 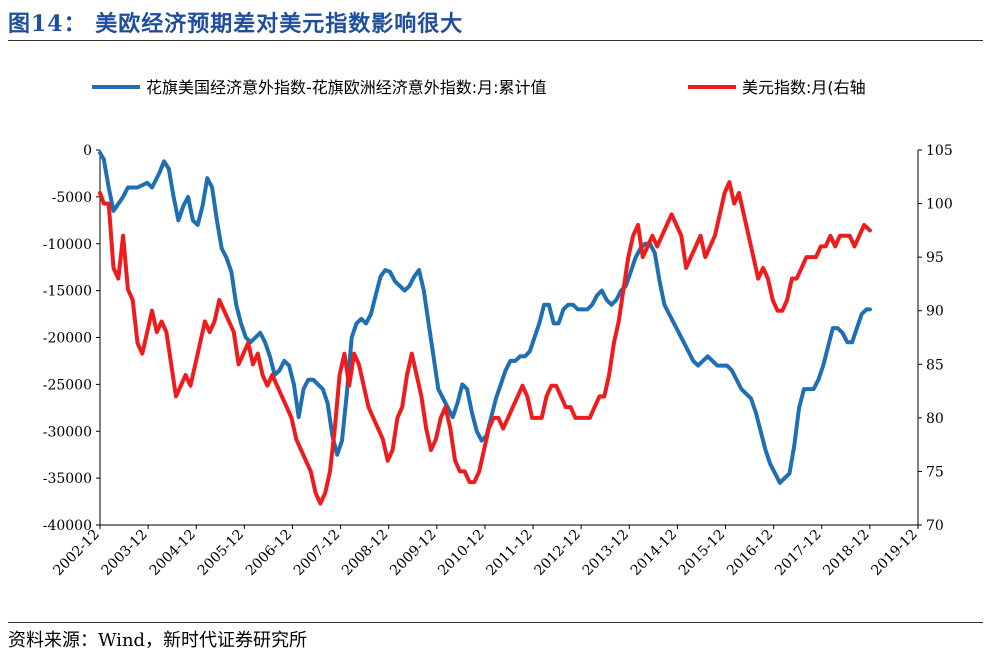 What do you see at coordinates (798, 553) in the screenshot?
I see `x-tick-label: 2017-12` at bounding box center [798, 553].